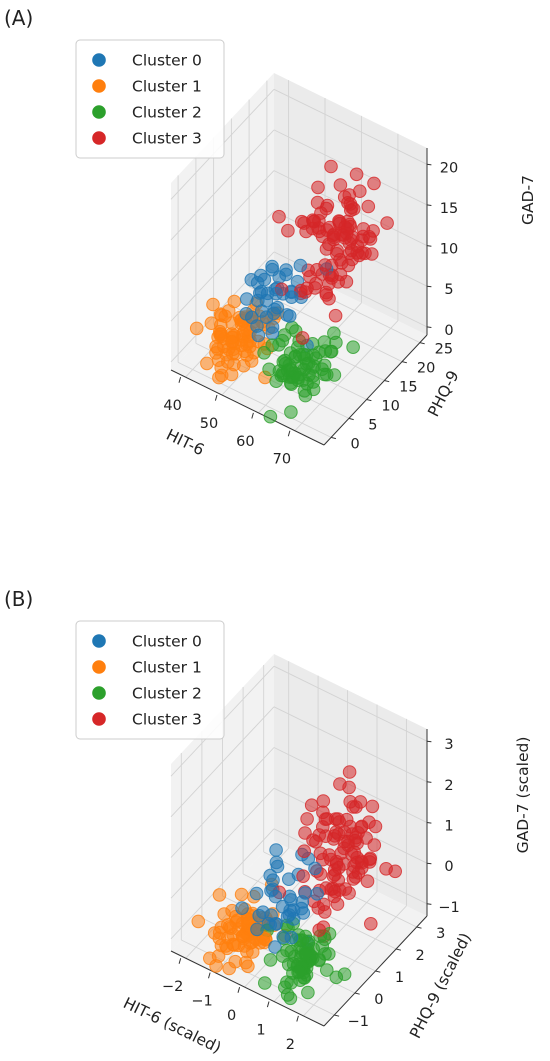 The height and width of the screenshot is (1061, 550). Describe the element at coordinates (172, 987) in the screenshot. I see `x-tick-label: −2` at that location.